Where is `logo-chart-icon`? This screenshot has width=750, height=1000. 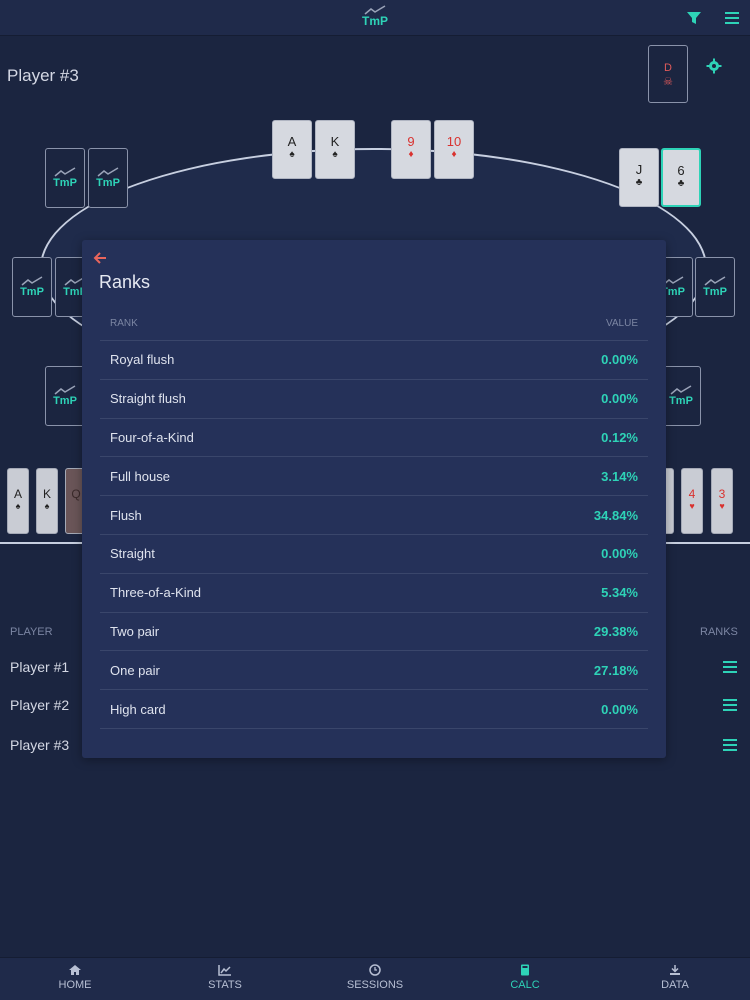
logo-chart-icon is located at coordinates (375, 10).